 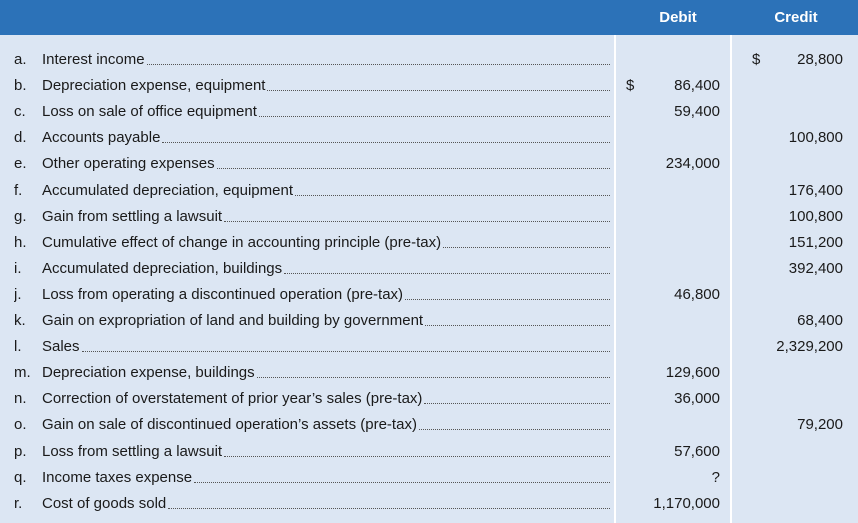 I want to click on row-letter: g., so click(x=20, y=216).